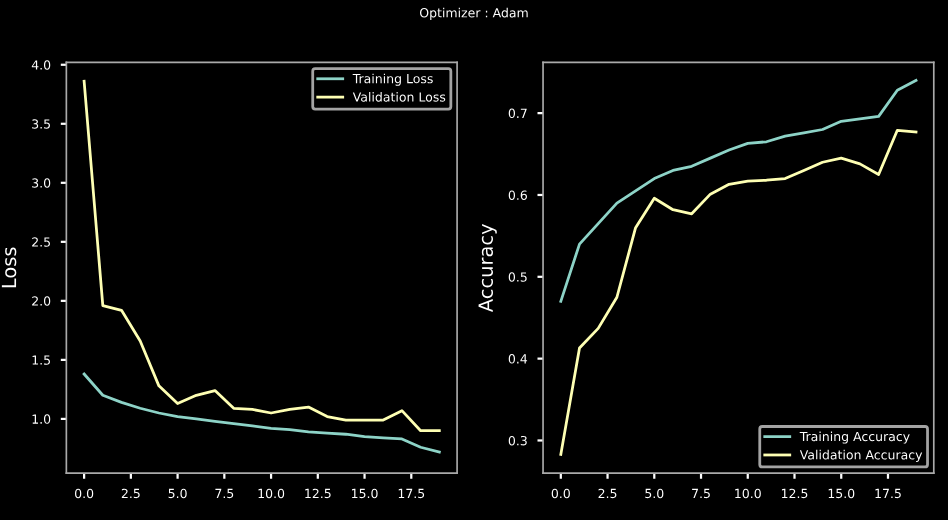 This screenshot has width=948, height=520. What do you see at coordinates (261, 413) in the screenshot?
I see `line-series` at bounding box center [261, 413].